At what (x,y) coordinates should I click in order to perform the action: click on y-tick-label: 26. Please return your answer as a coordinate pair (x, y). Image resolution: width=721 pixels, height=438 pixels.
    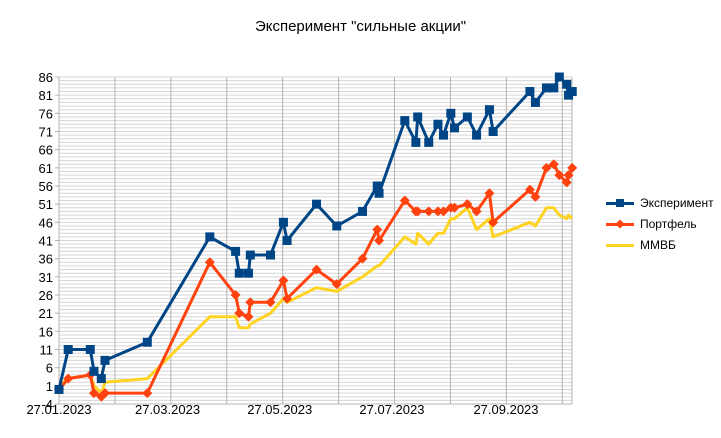
    Looking at the image, I should click on (46, 295).